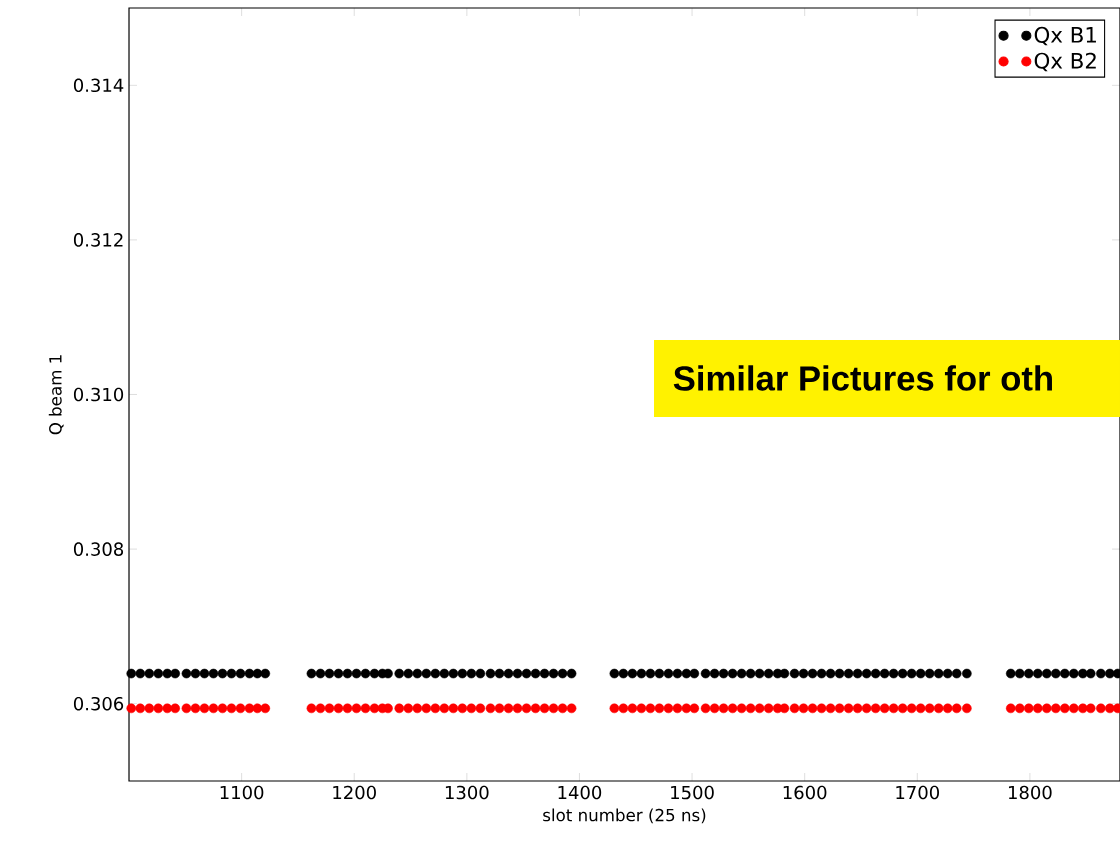  What do you see at coordinates (862, 378) in the screenshot?
I see `annotation: Similar Pictures for oth` at bounding box center [862, 378].